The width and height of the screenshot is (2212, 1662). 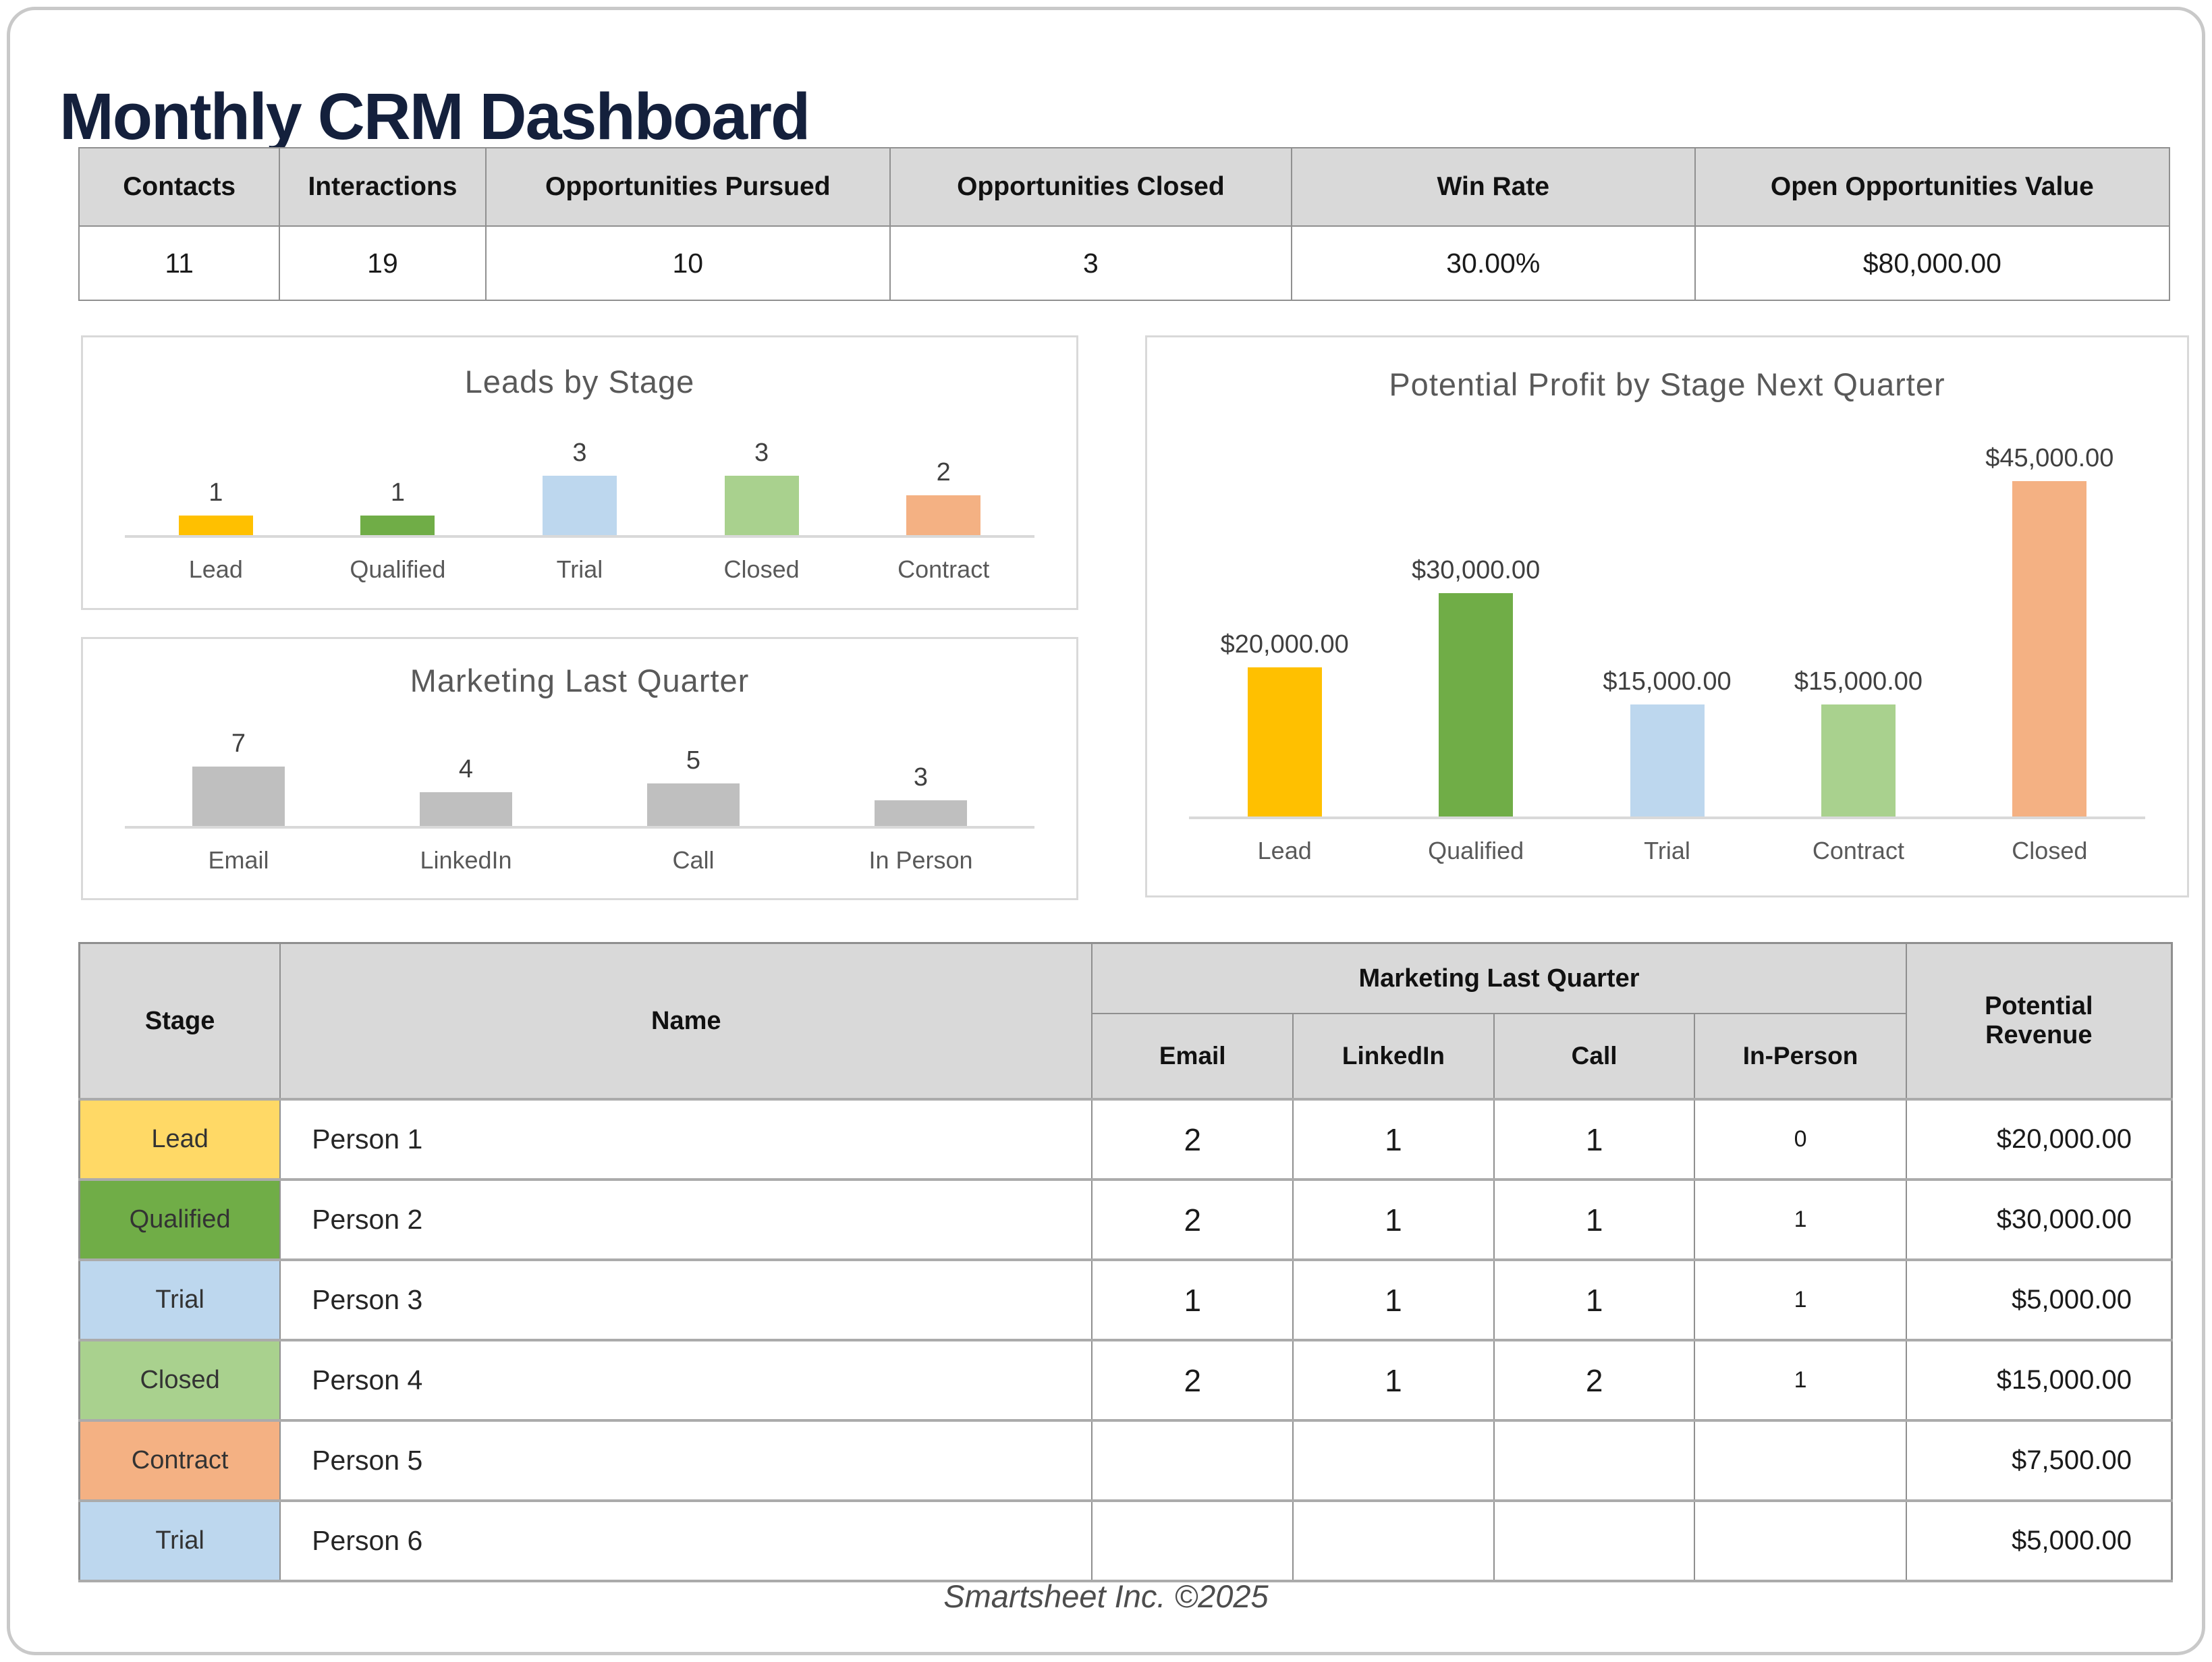 What do you see at coordinates (1667, 648) in the screenshot?
I see `bar-group-trial: $15,000.00` at bounding box center [1667, 648].